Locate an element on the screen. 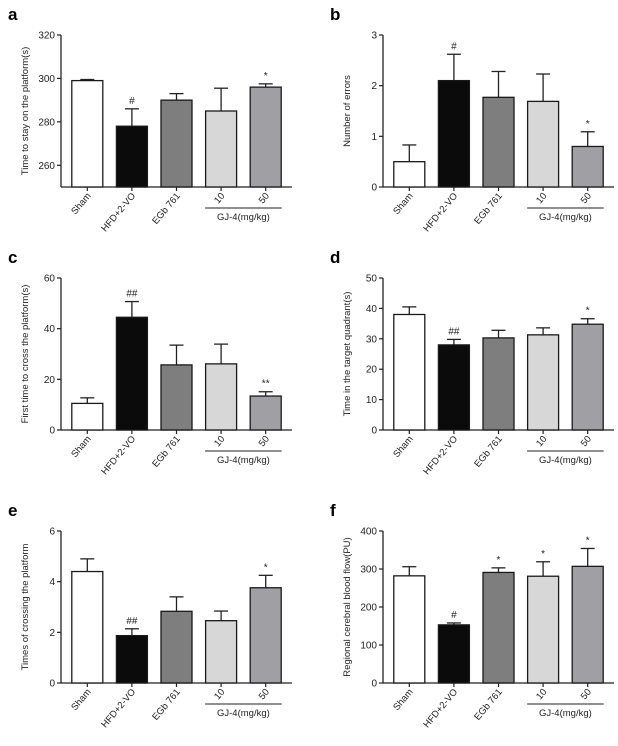  panel-letter: c is located at coordinates (12, 257).